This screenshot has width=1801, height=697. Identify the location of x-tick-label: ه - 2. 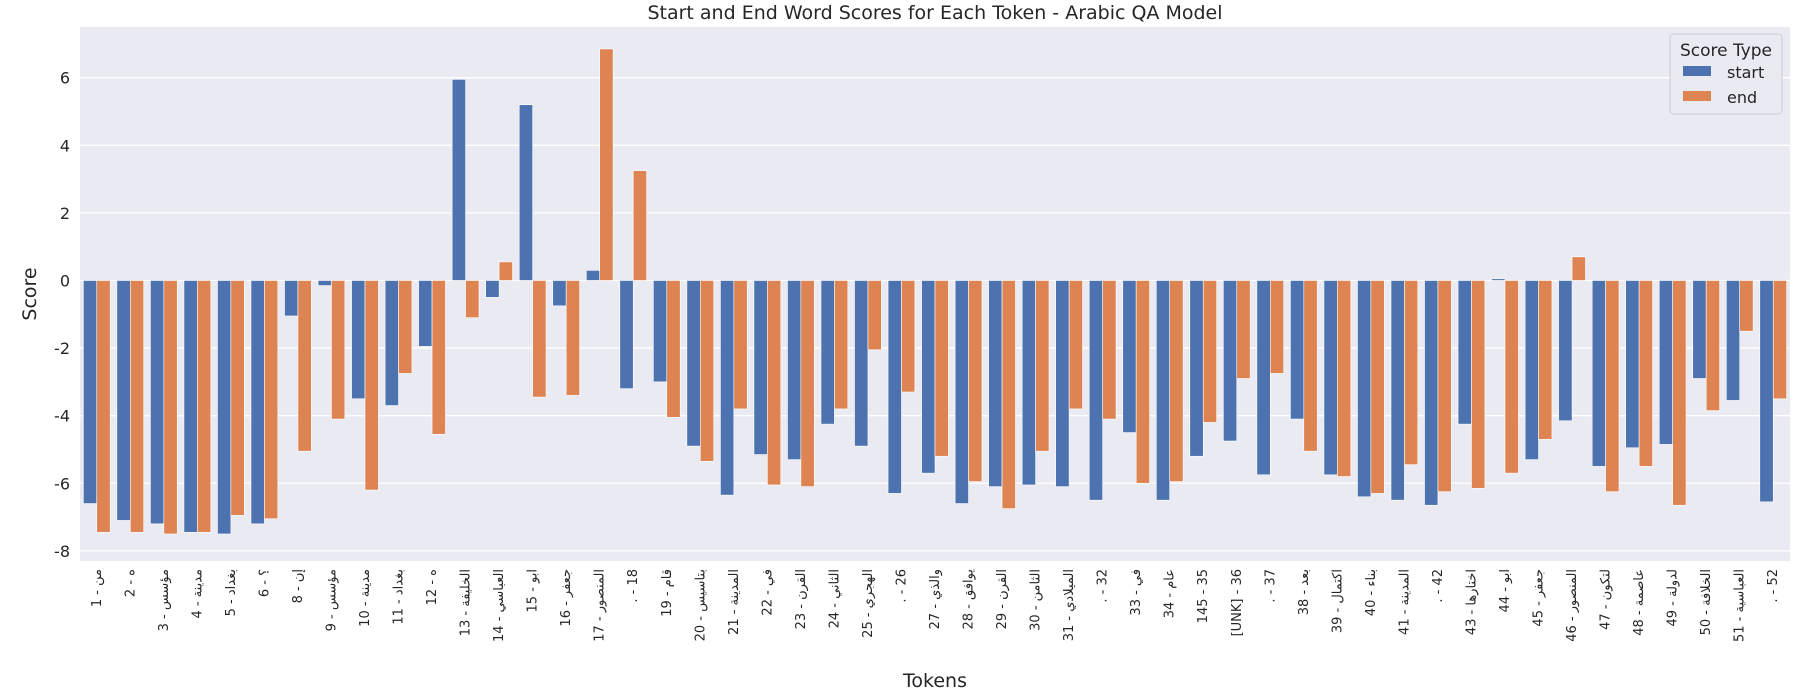
(130, 583).